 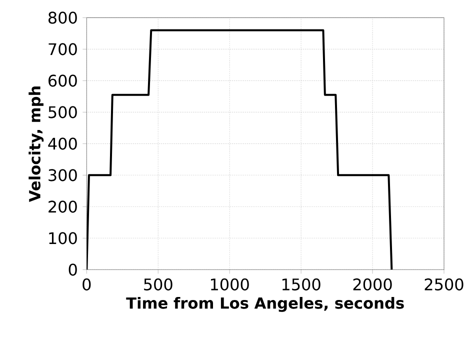 I want to click on y-tick-label: 100, so click(x=63, y=238).